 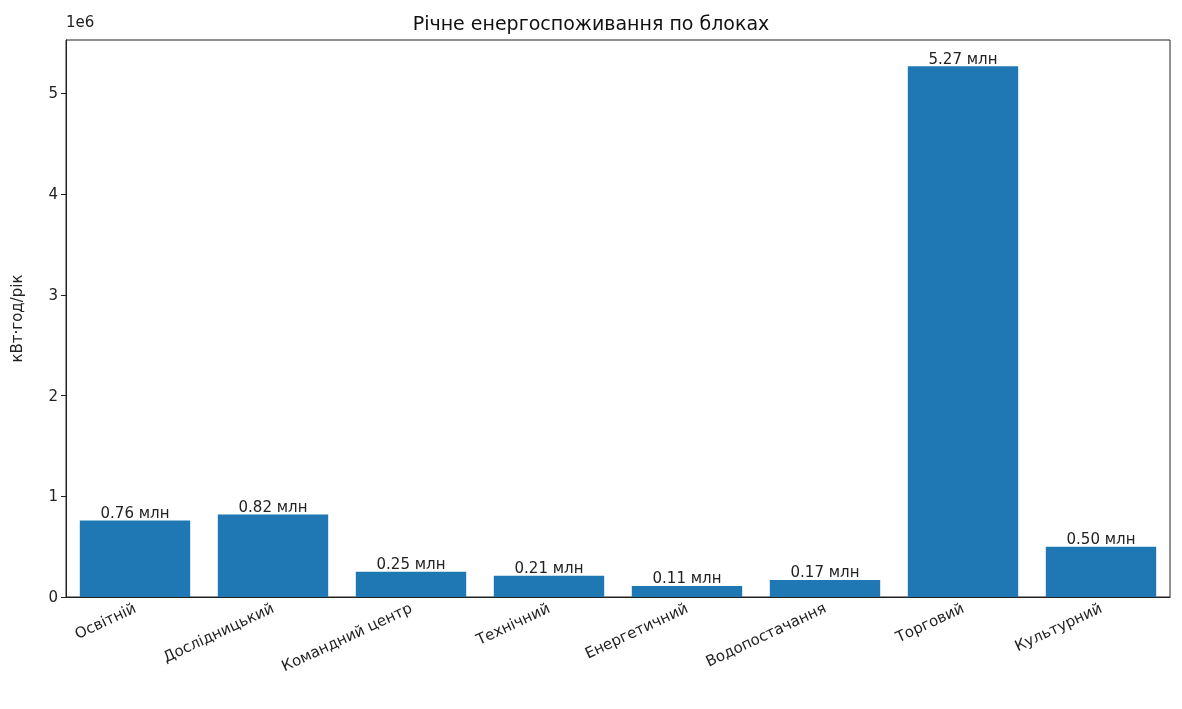 What do you see at coordinates (273, 506) in the screenshot?
I see `data-label: 0.82 млн` at bounding box center [273, 506].